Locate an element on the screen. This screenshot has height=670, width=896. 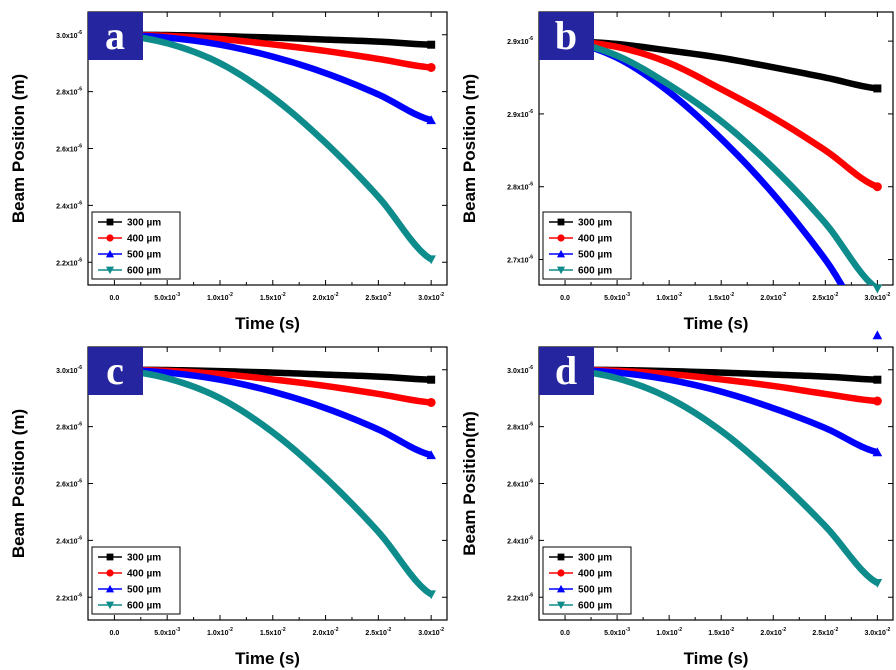
panel-letter: c is located at coordinates (115, 370).